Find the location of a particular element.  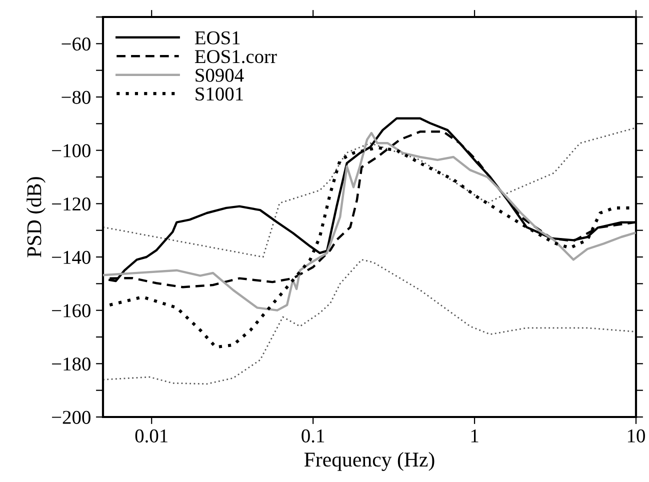

legend-label: S0904 is located at coordinates (220, 75).